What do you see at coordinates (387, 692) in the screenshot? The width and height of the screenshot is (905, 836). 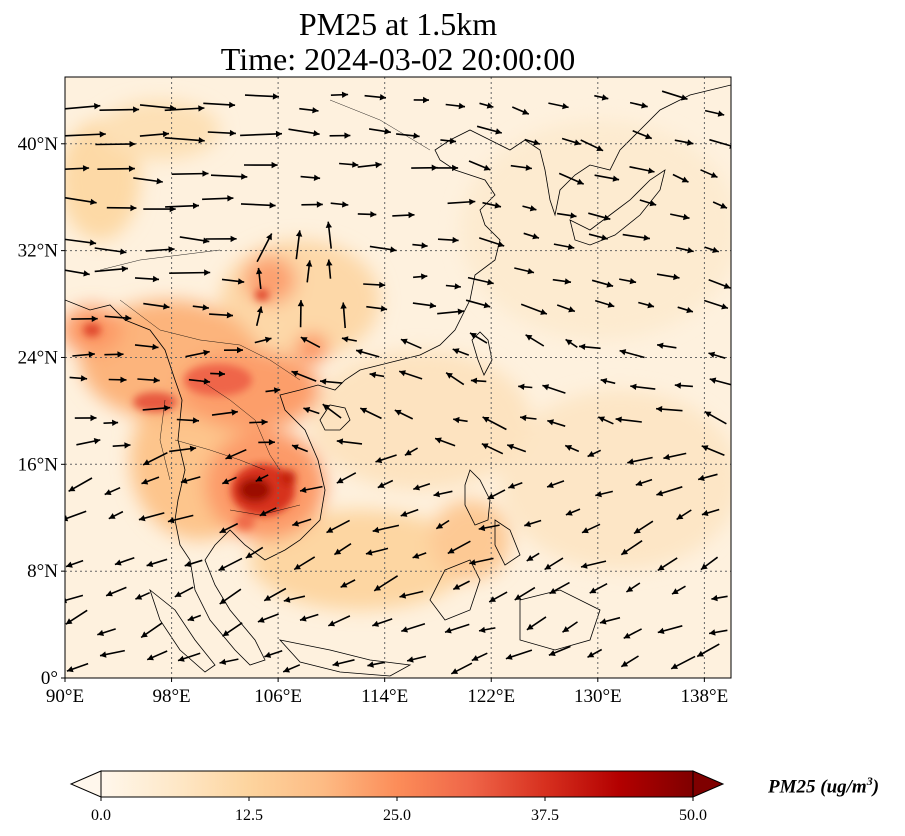 I see `longitude-tick-labels: 90°E 98°E 106°E 114°E 122°E 130°E 138°E` at bounding box center [387, 692].